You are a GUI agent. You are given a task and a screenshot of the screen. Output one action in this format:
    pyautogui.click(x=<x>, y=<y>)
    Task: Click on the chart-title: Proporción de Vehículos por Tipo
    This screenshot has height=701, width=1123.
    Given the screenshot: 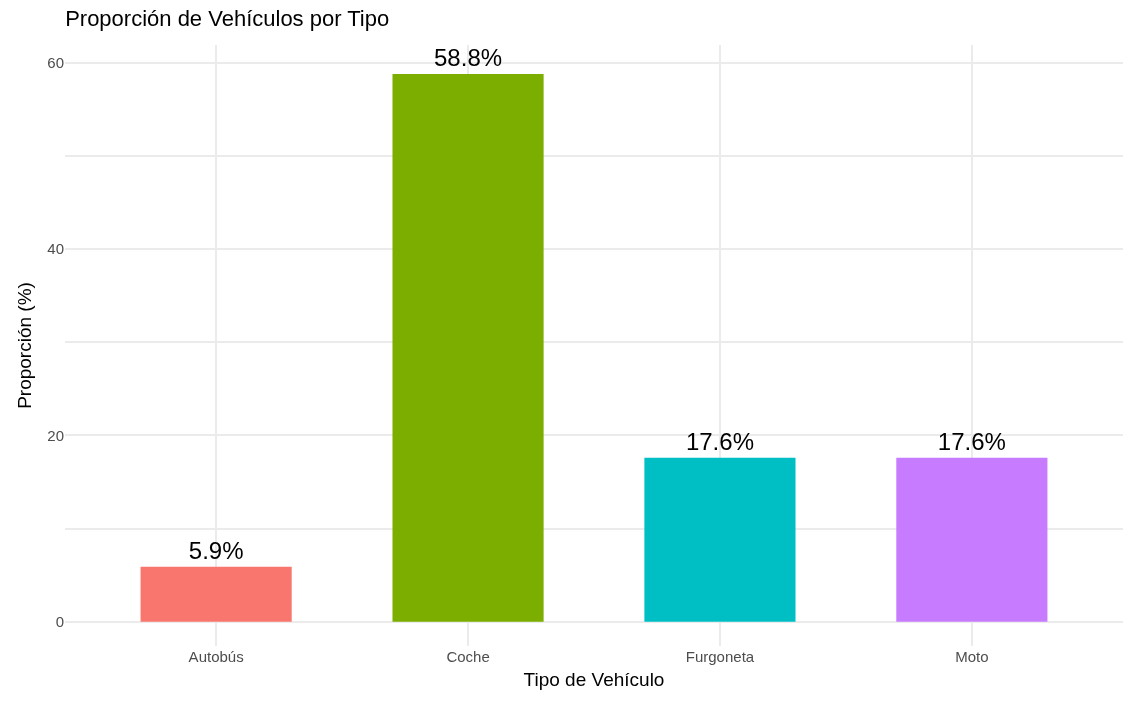 What is the action you would take?
    pyautogui.click(x=227, y=18)
    